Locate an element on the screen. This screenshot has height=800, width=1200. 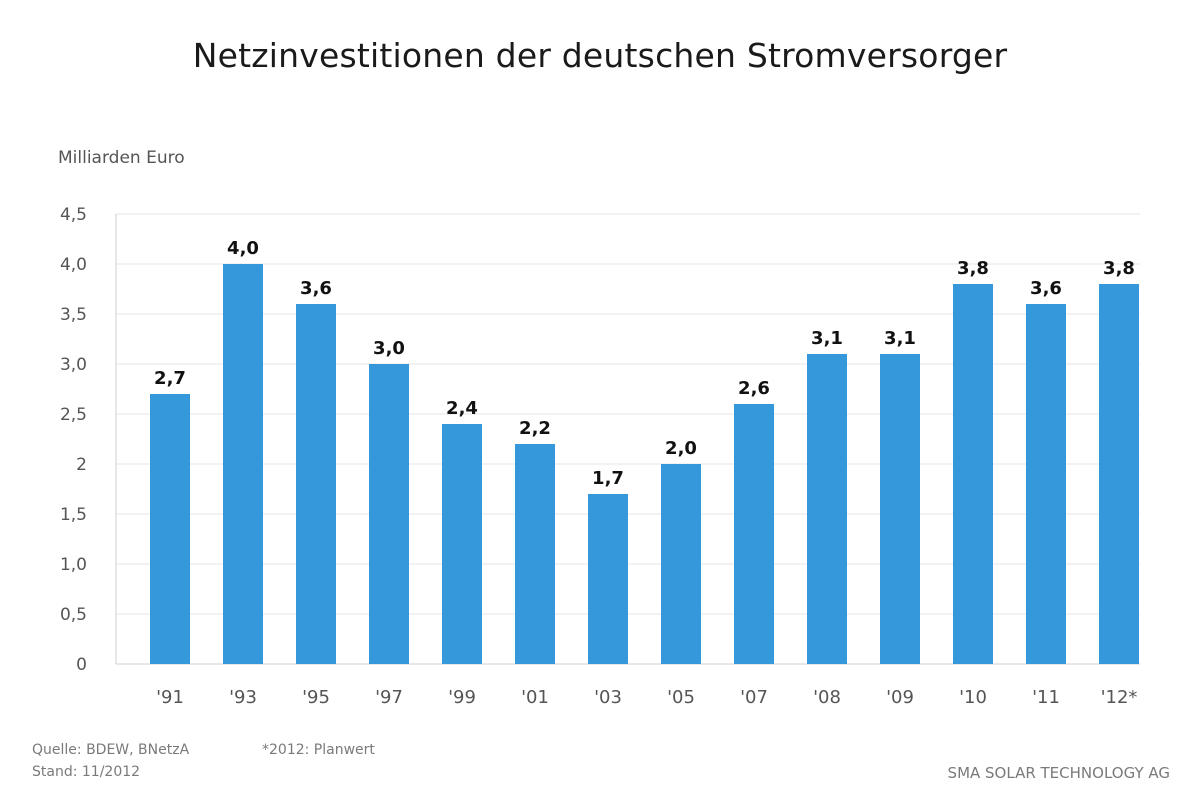
data-label: 2,6 is located at coordinates (754, 388).